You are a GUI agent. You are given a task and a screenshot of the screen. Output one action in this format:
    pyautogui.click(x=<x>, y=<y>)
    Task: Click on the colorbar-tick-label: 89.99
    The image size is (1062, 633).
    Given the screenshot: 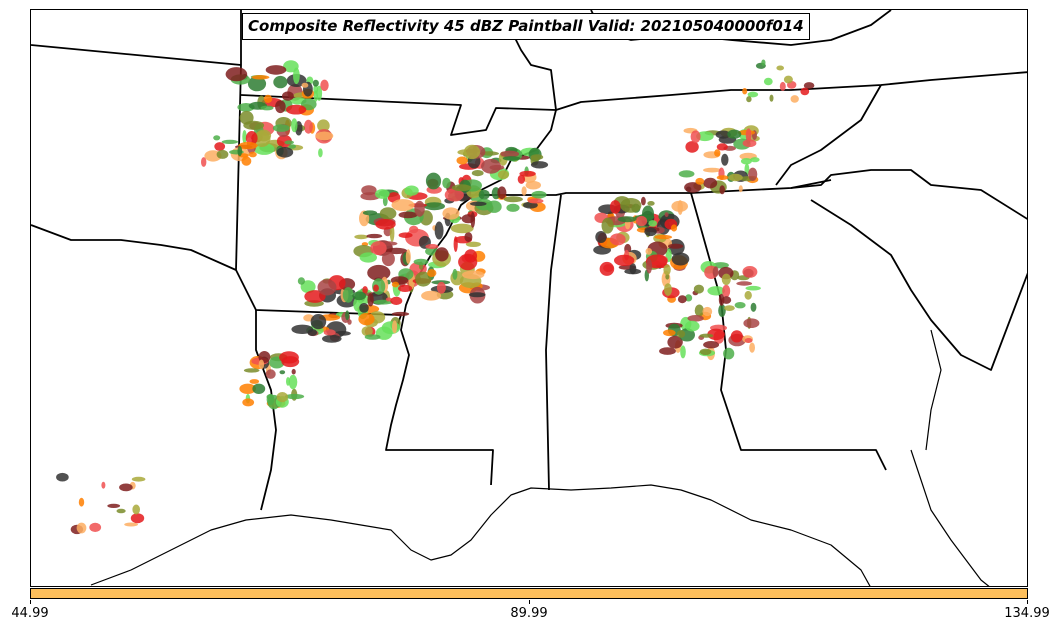 What is the action you would take?
    pyautogui.click(x=529, y=613)
    